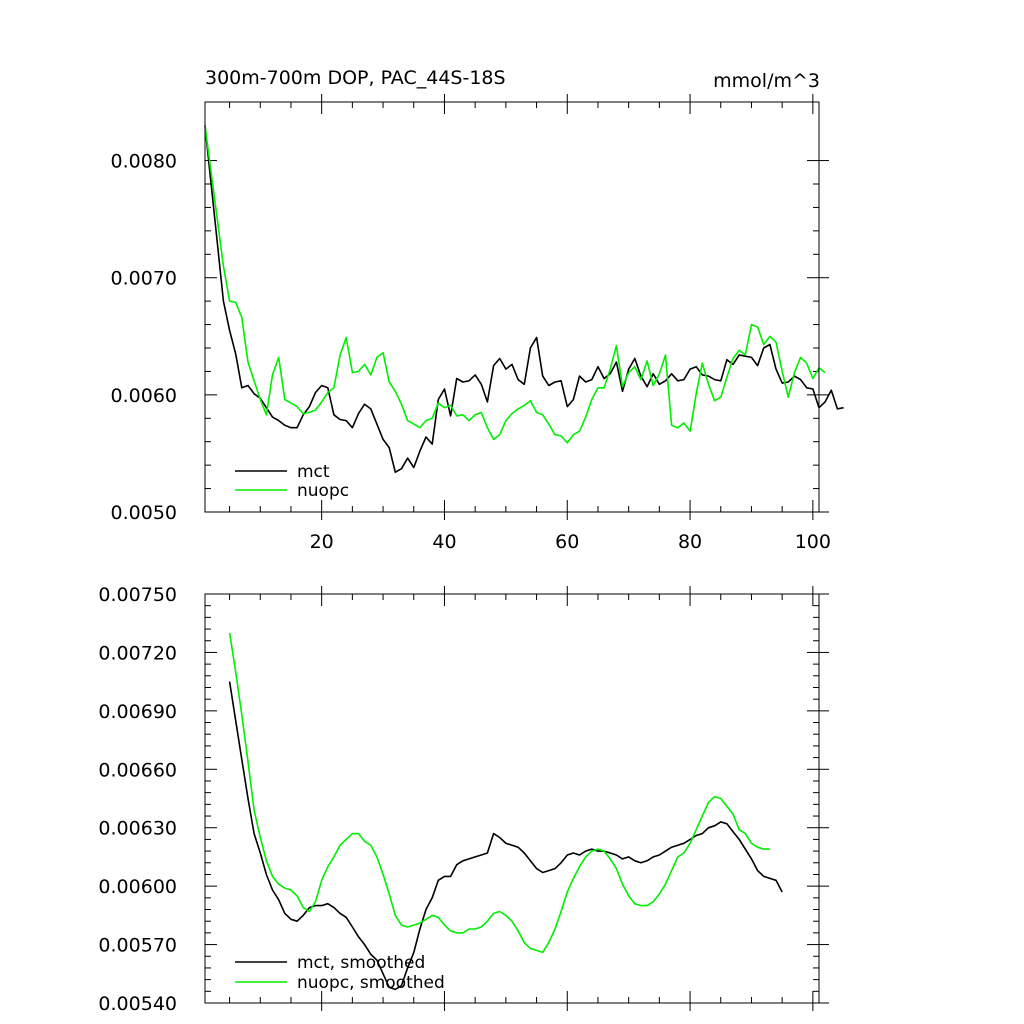 Image resolution: width=1024 pixels, height=1024 pixels. Describe the element at coordinates (766, 81) in the screenshot. I see `chart-units: mmol/m^3` at that location.